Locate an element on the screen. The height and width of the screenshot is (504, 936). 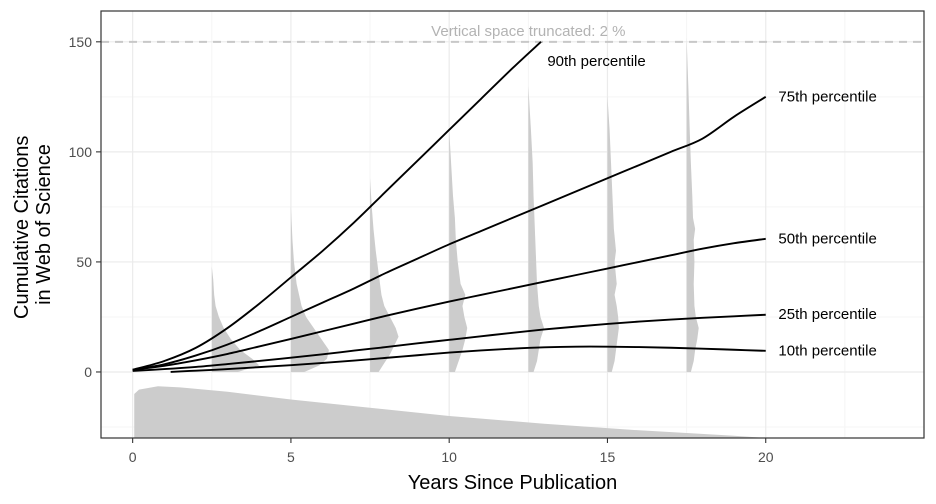
x-tick-label: 5 is located at coordinates (291, 457).